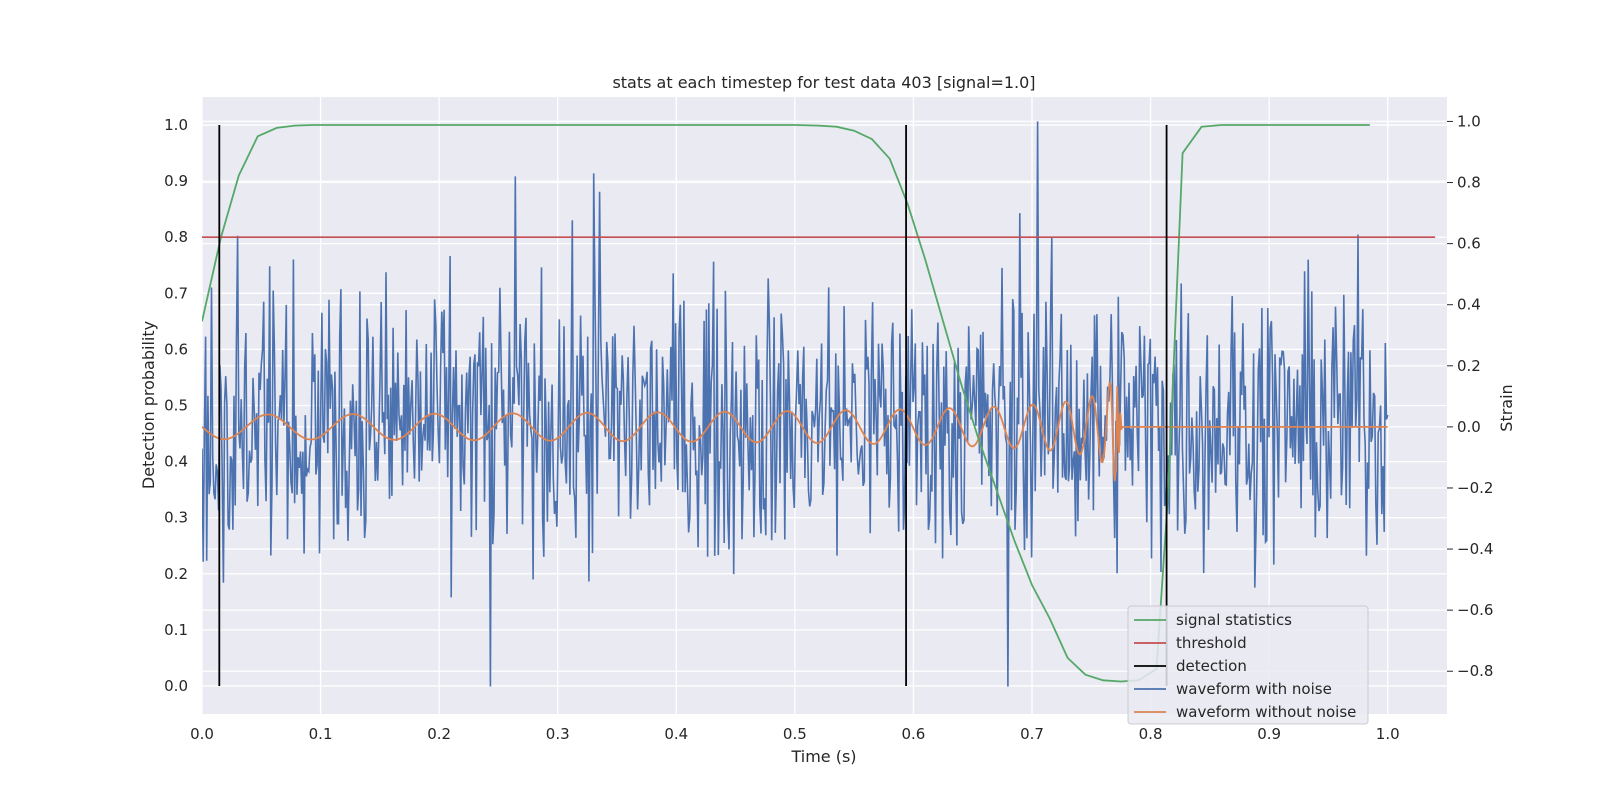 This screenshot has height=800, width=1600. I want to click on legend-box, so click(1248, 665).